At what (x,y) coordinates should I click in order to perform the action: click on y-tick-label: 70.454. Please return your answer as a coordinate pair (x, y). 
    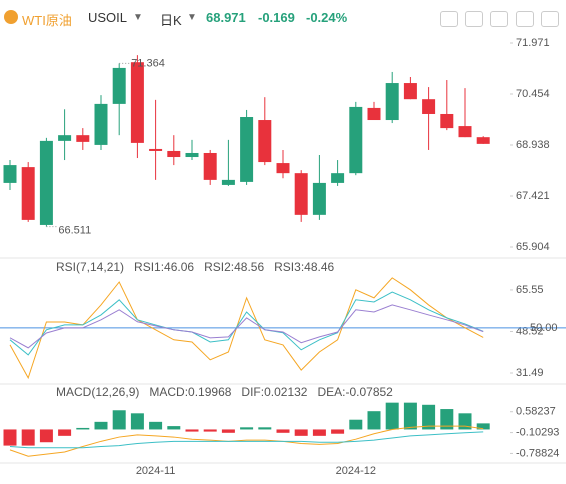
    Looking at the image, I should click on (533, 94).